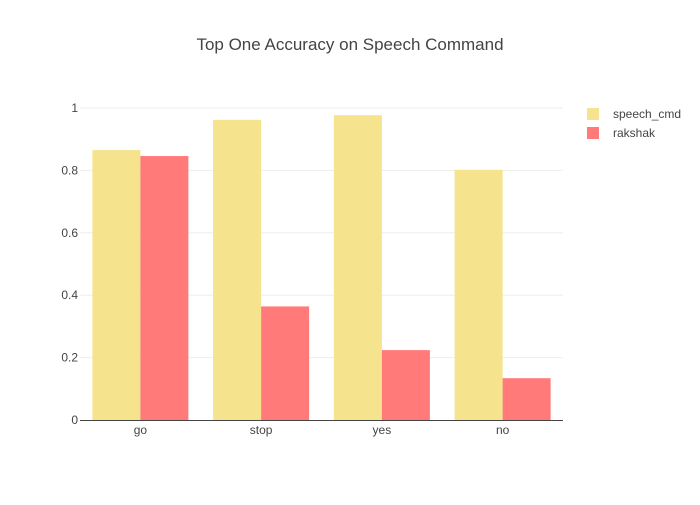 Image resolution: width=700 pixels, height=505 pixels. I want to click on x-tick-label: go, so click(141, 430).